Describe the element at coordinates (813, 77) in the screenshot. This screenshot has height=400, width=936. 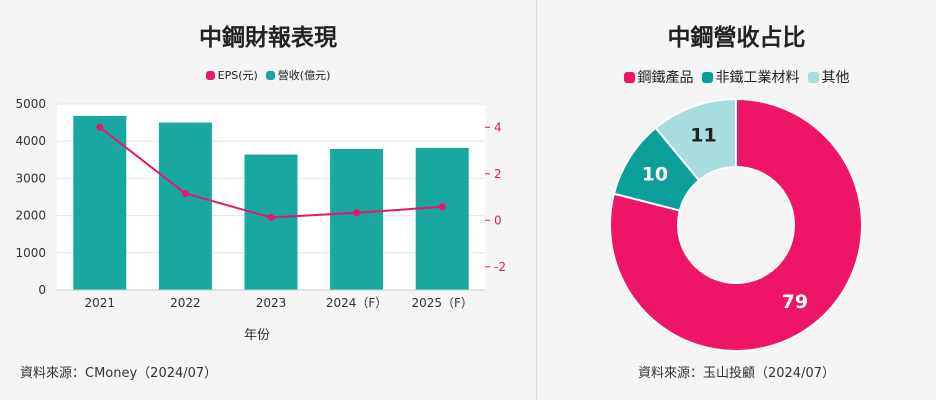
I see `legend-other-swatch` at that location.